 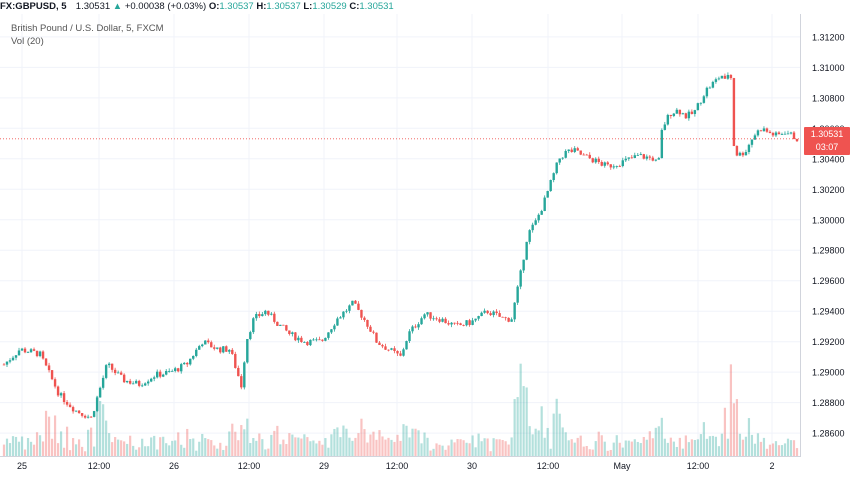 What do you see at coordinates (22, 466) in the screenshot?
I see `time-tick-label: 25` at bounding box center [22, 466].